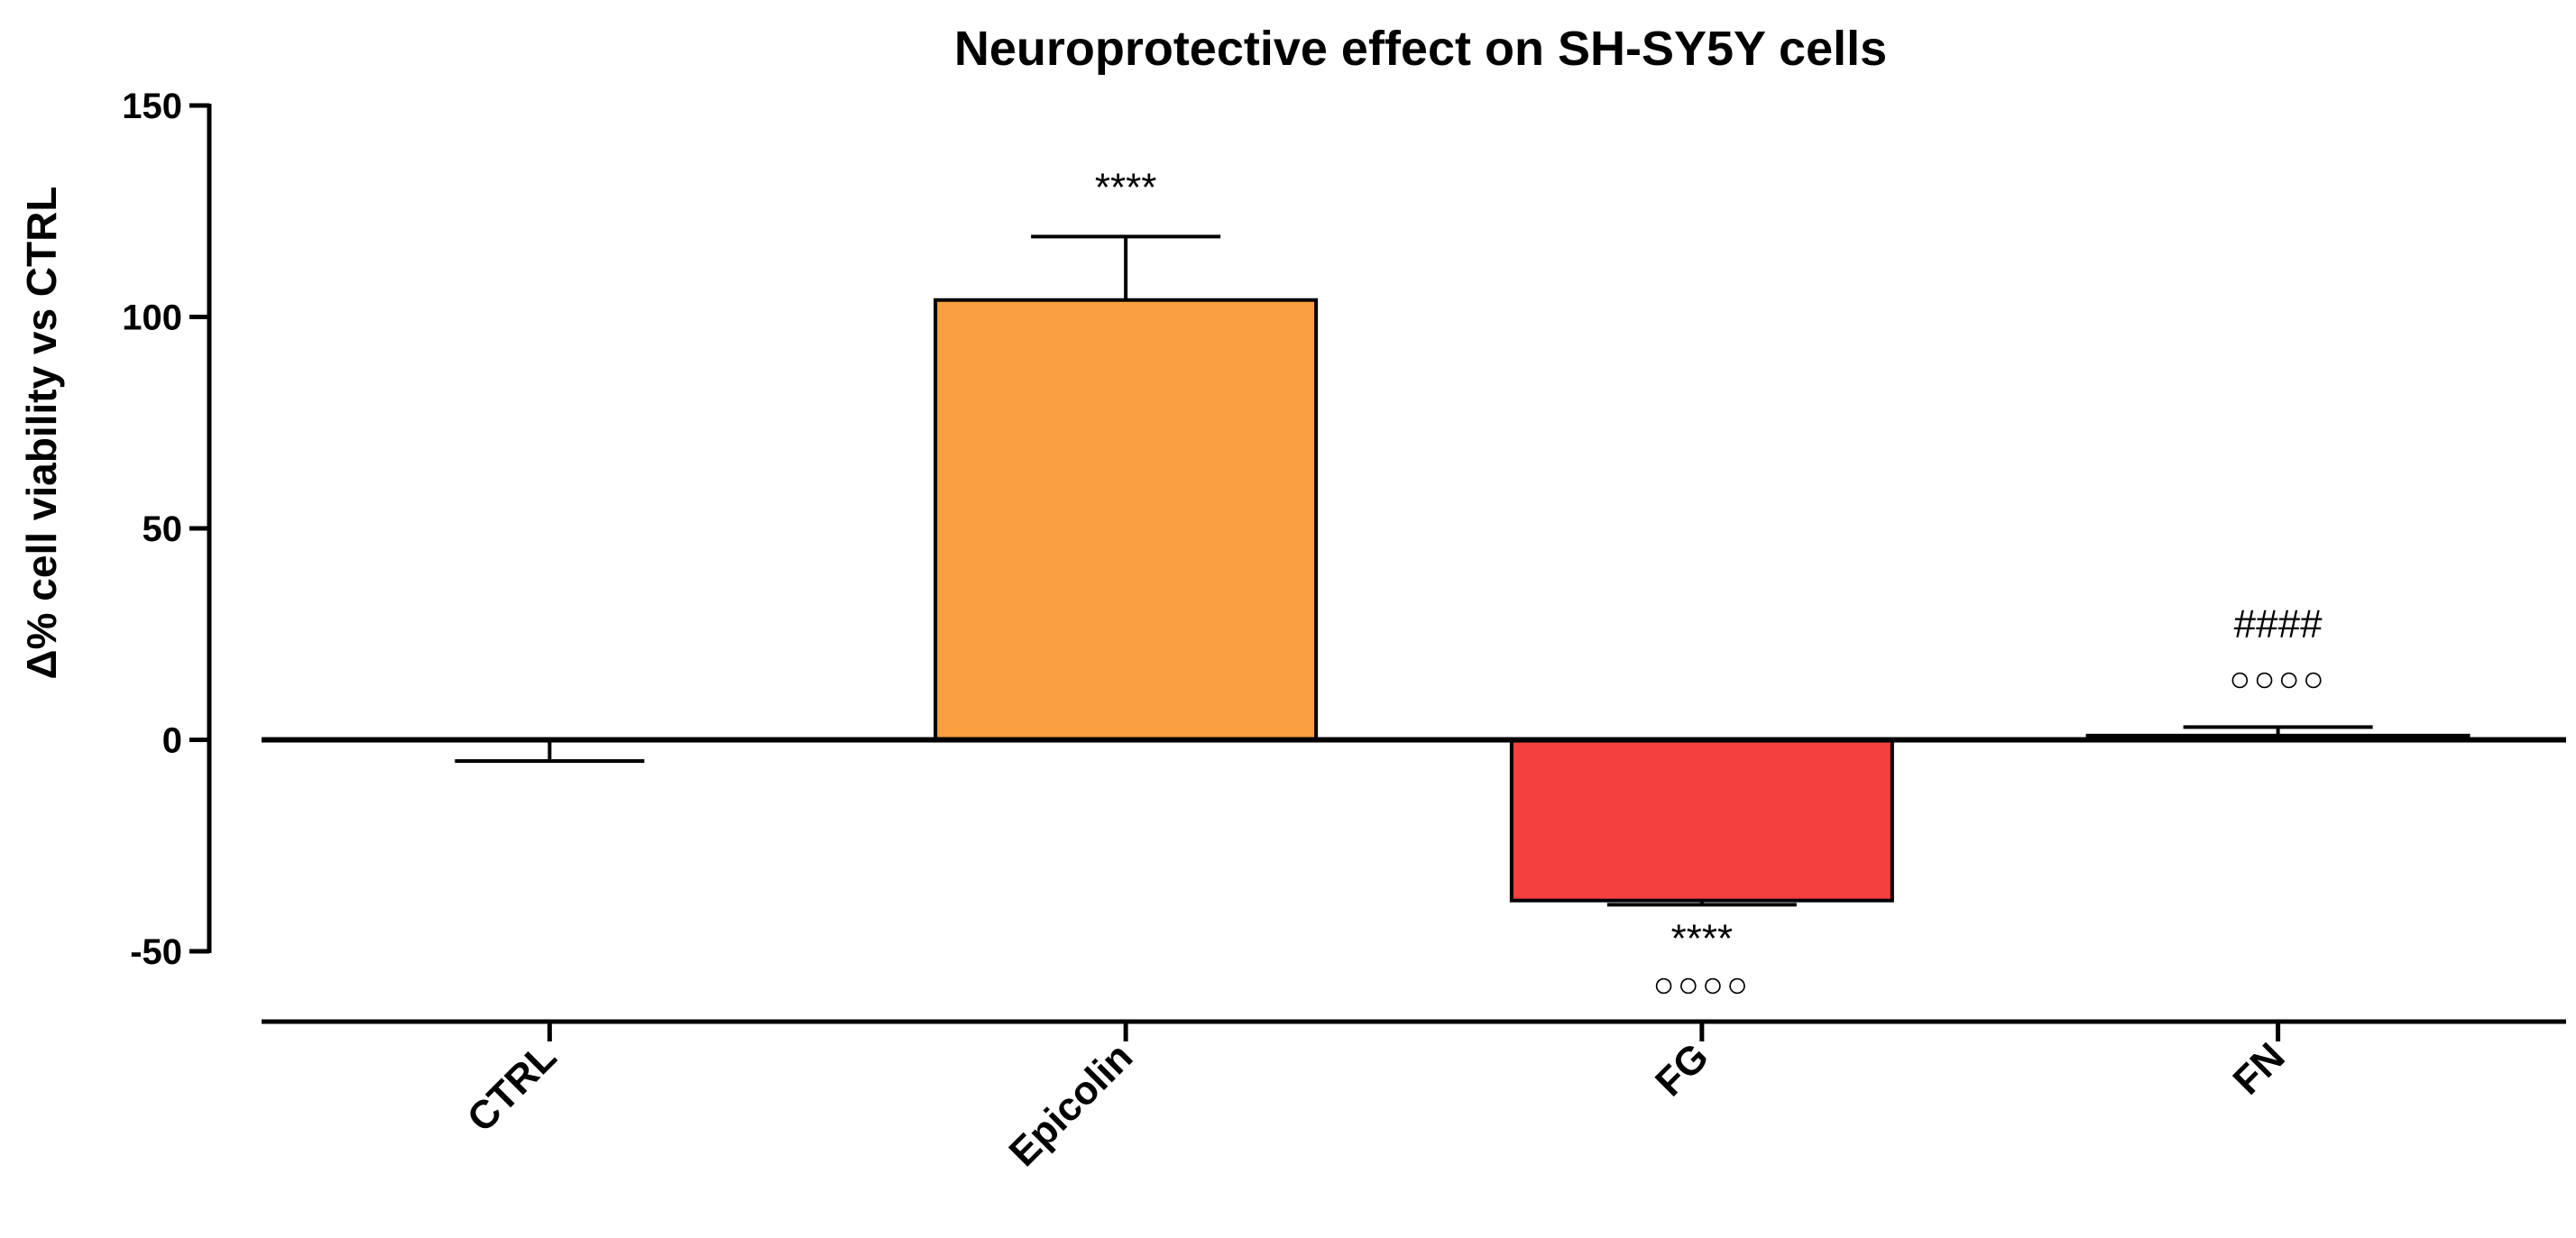  Describe the element at coordinates (1071, 1104) in the screenshot. I see `x-tick-label-epicolin: Epicolin` at that location.